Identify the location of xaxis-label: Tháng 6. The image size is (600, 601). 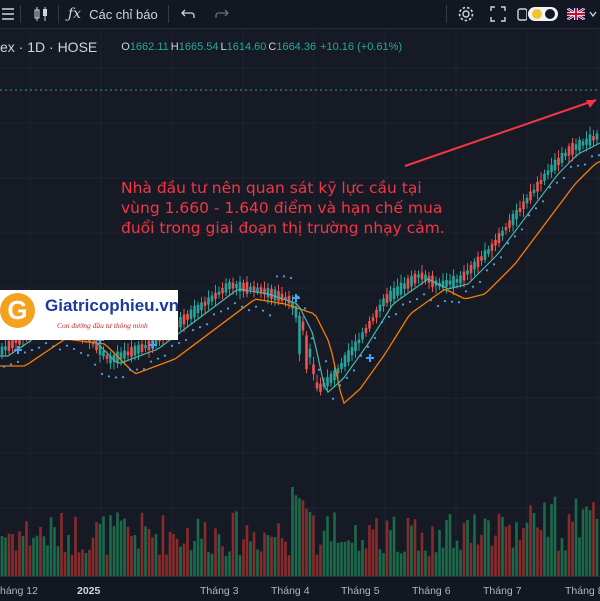
(431, 591).